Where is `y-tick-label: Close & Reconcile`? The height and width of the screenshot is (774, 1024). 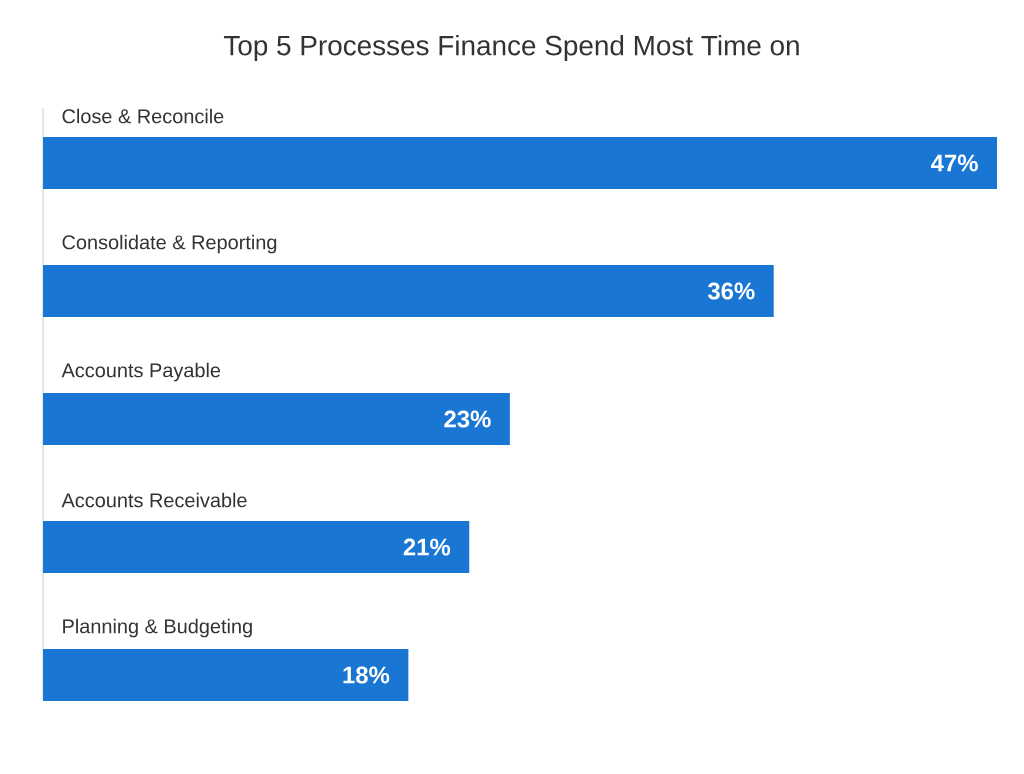
y-tick-label: Close & Reconcile is located at coordinates (143, 116).